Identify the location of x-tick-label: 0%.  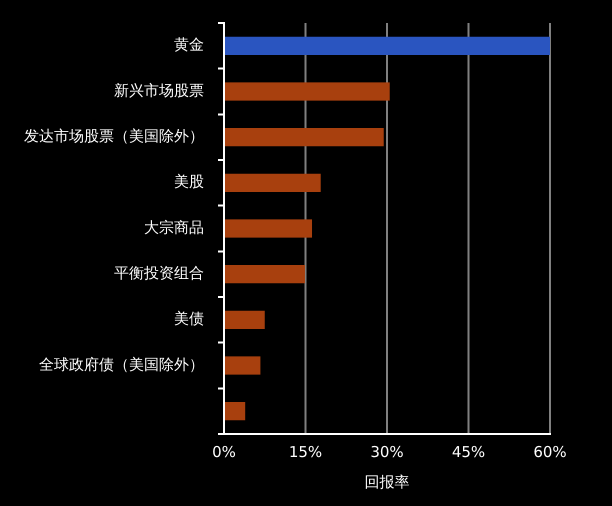
(224, 451).